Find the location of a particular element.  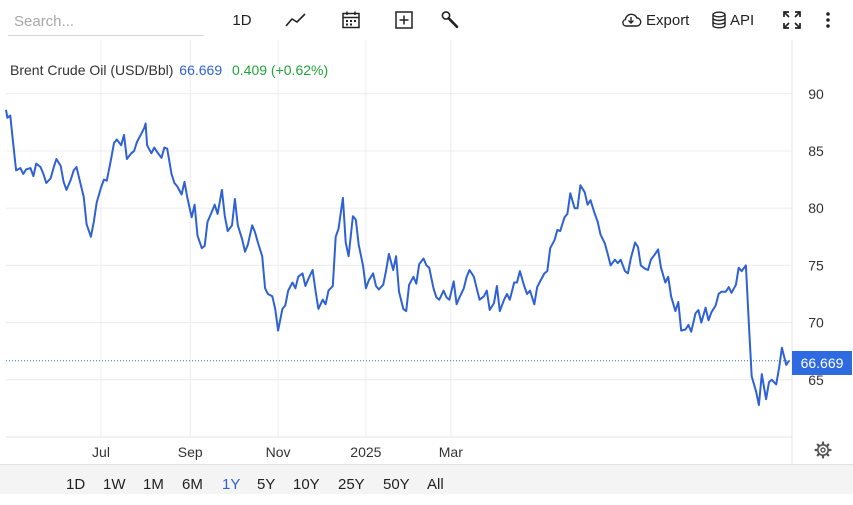

range-button-1y: 1Y is located at coordinates (231, 484).